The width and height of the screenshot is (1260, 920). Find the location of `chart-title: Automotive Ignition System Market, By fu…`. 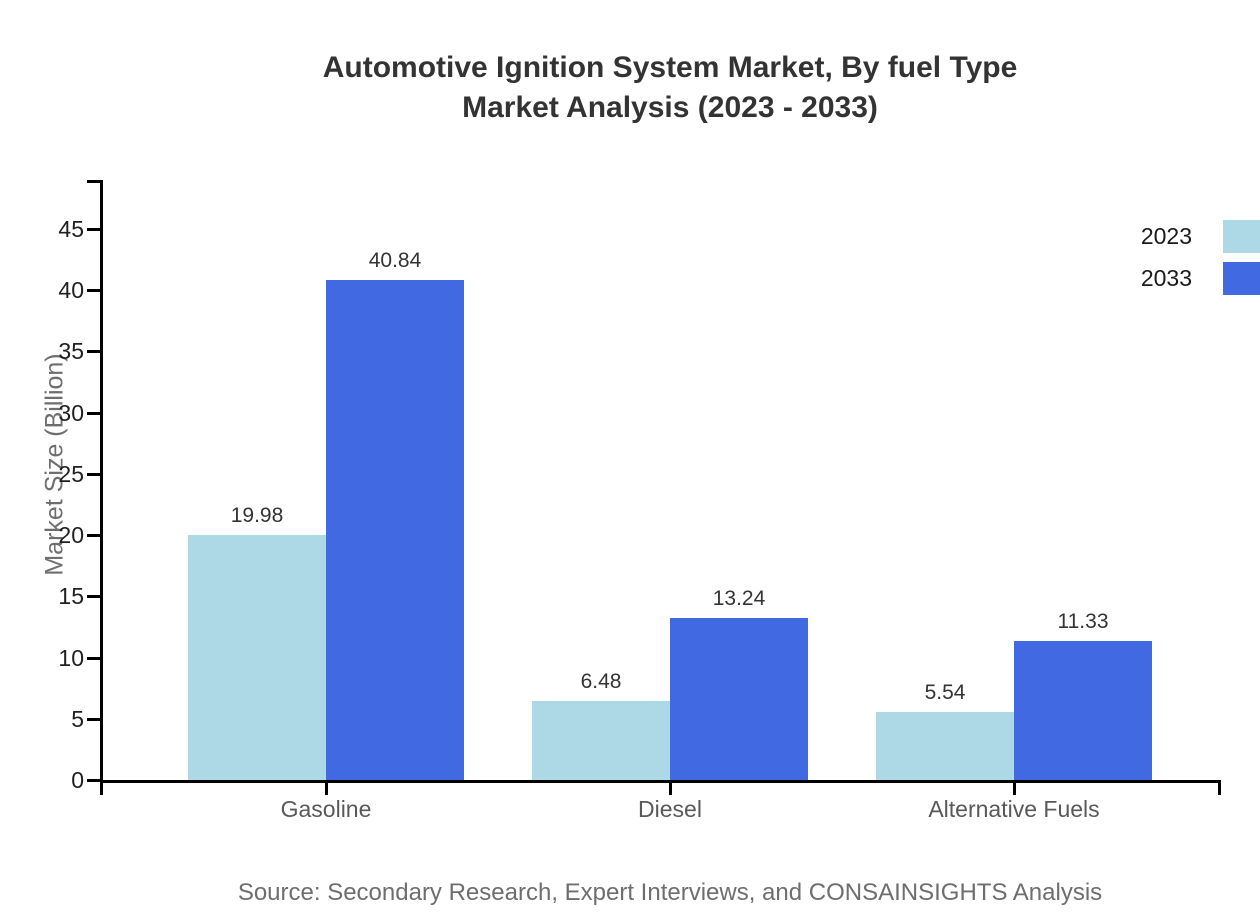

chart-title: Automotive Ignition System Market, By fu… is located at coordinates (670, 88).